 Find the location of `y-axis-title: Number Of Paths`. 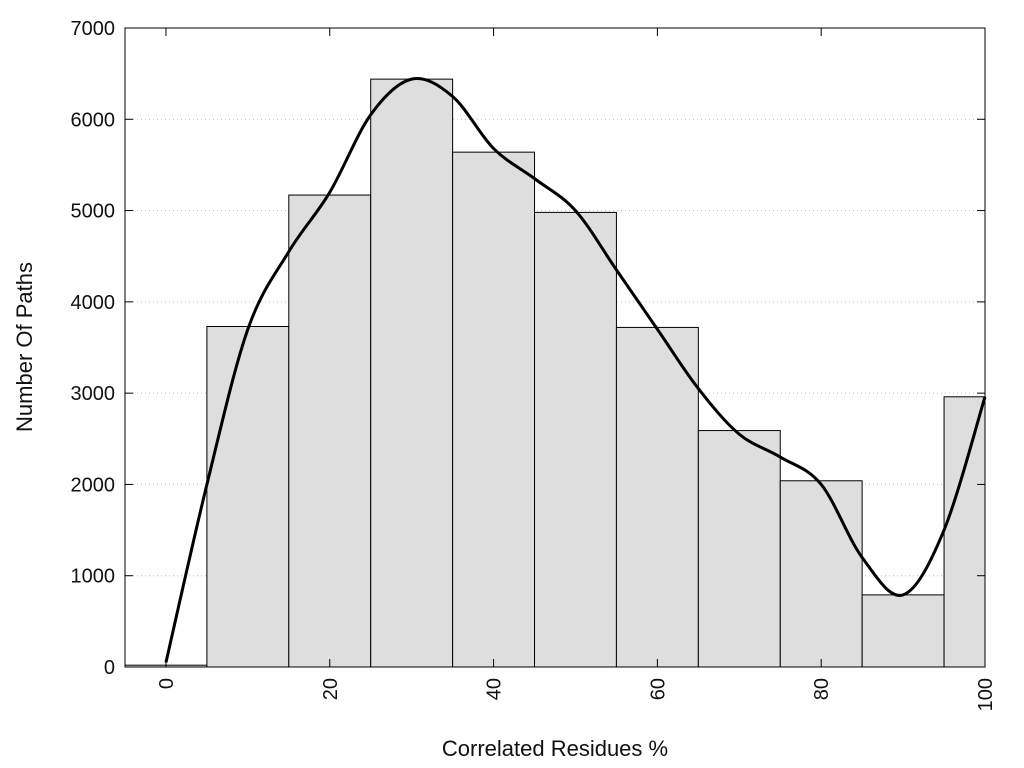

y-axis-title: Number Of Paths is located at coordinates (24, 347).